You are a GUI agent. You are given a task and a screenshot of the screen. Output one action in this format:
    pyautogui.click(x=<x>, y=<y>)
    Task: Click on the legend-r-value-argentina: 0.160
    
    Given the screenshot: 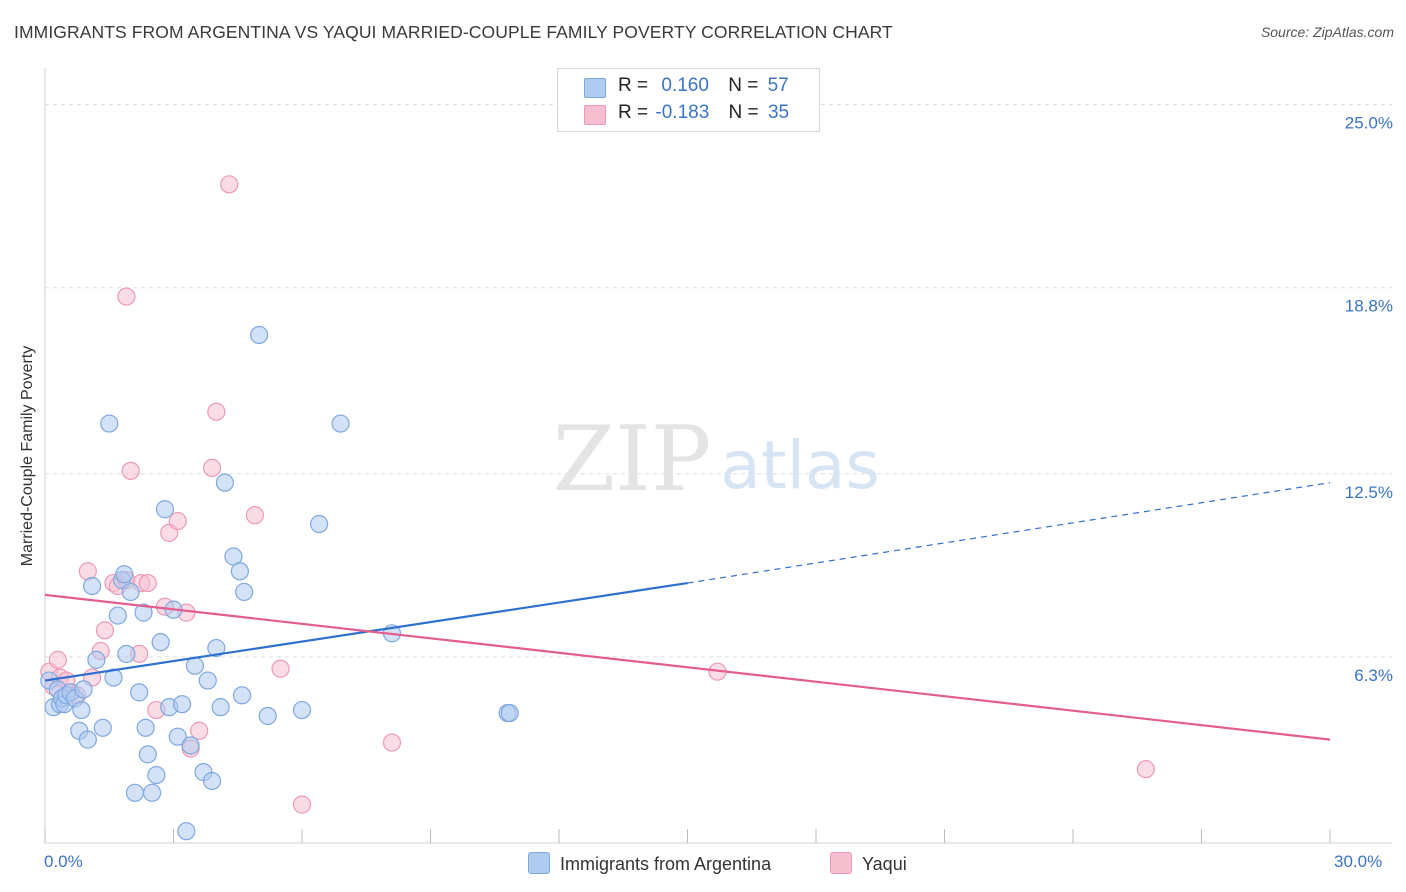 What is the action you would take?
    pyautogui.click(x=685, y=85)
    